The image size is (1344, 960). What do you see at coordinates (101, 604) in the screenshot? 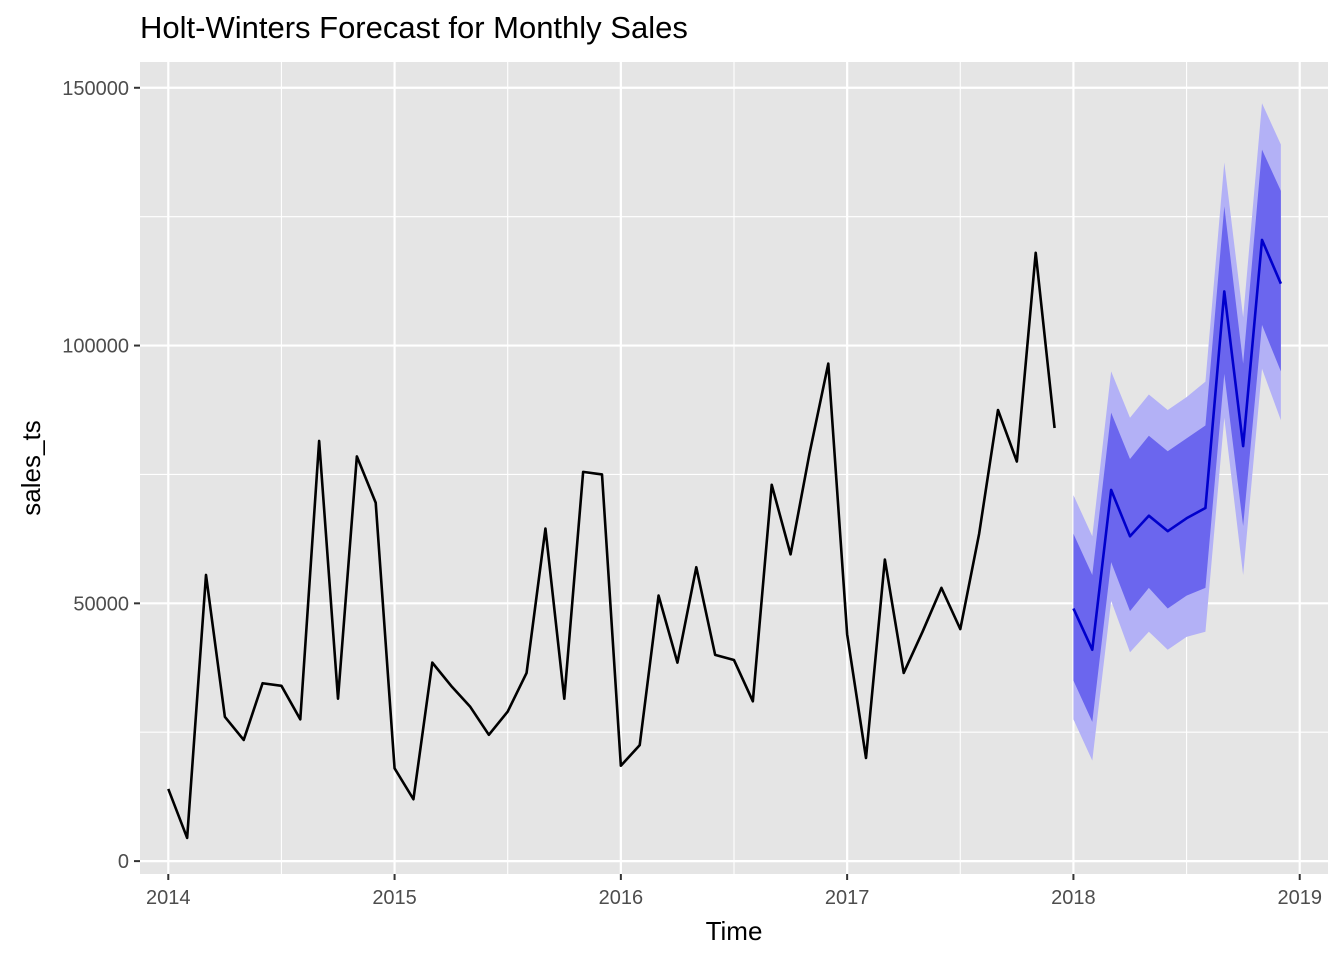
I see `y-tick-label: 50000` at bounding box center [101, 604].